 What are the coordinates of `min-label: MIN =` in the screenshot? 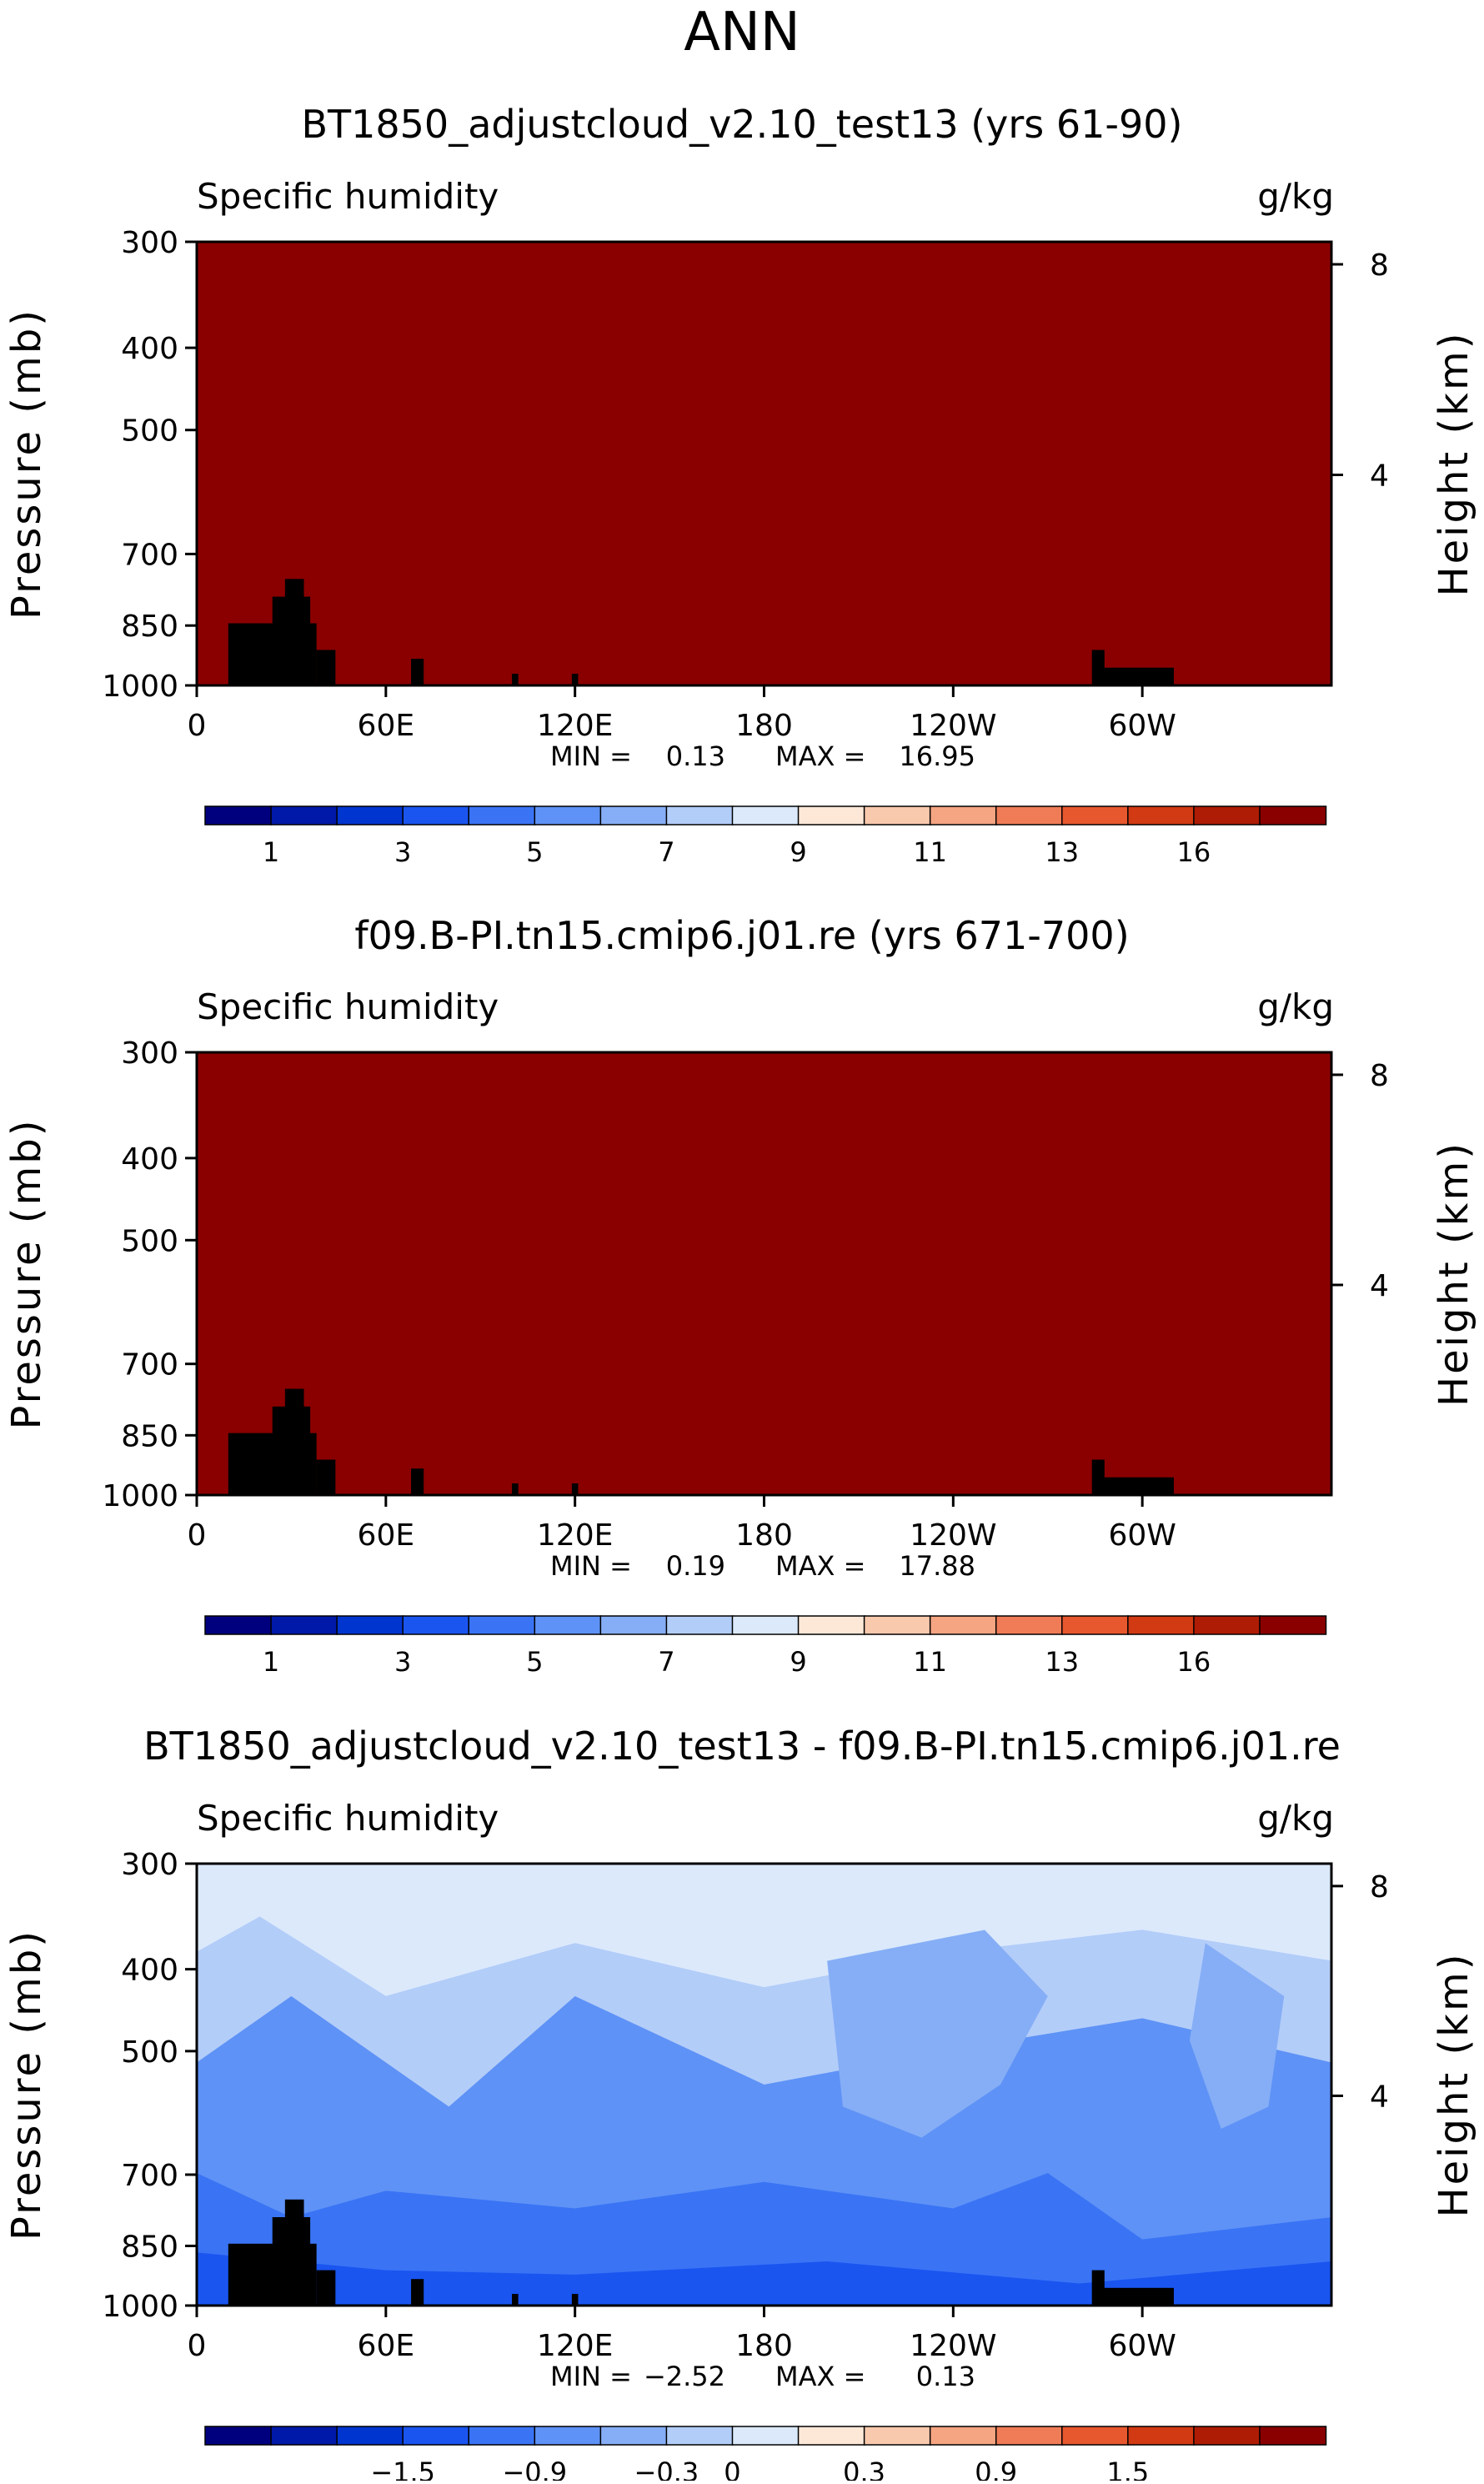 It's located at (591, 2376).